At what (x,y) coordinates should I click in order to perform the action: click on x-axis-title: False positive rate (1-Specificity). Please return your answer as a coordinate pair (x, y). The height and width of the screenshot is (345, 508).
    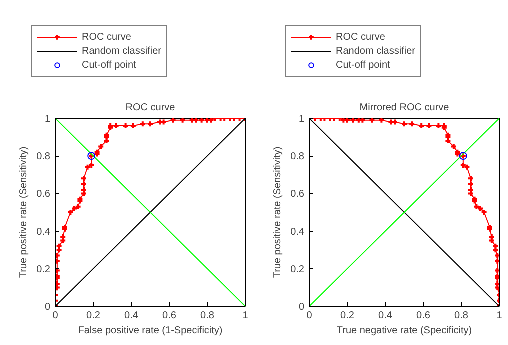
    Looking at the image, I should click on (150, 331).